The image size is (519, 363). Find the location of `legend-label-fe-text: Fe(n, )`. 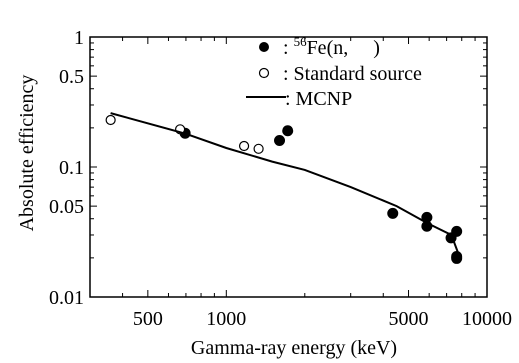

legend-label-fe-text: Fe(n, ) is located at coordinates (343, 48).